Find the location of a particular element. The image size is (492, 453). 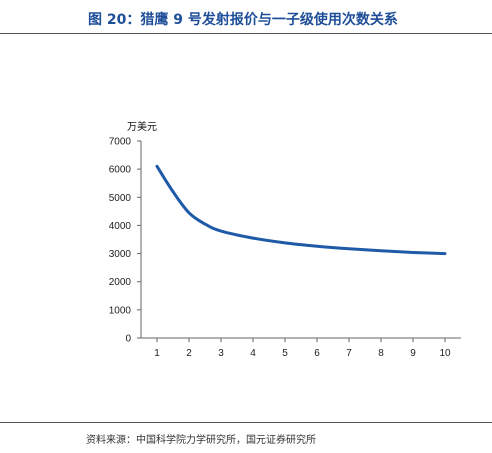

y-tick-label: 7000 is located at coordinates (120, 142).